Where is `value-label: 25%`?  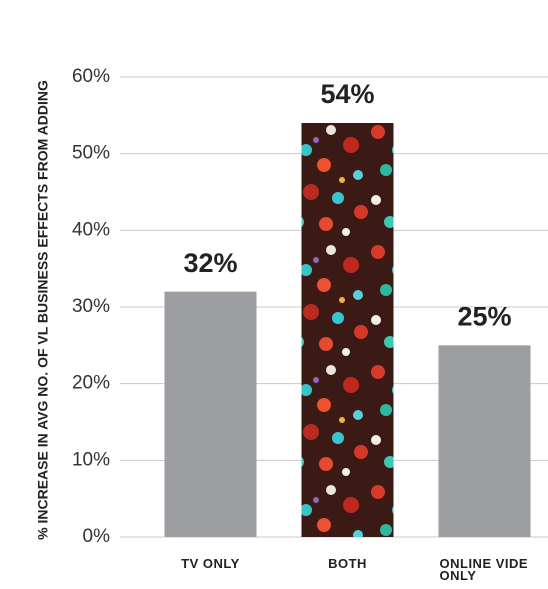 value-label: 25% is located at coordinates (484, 316).